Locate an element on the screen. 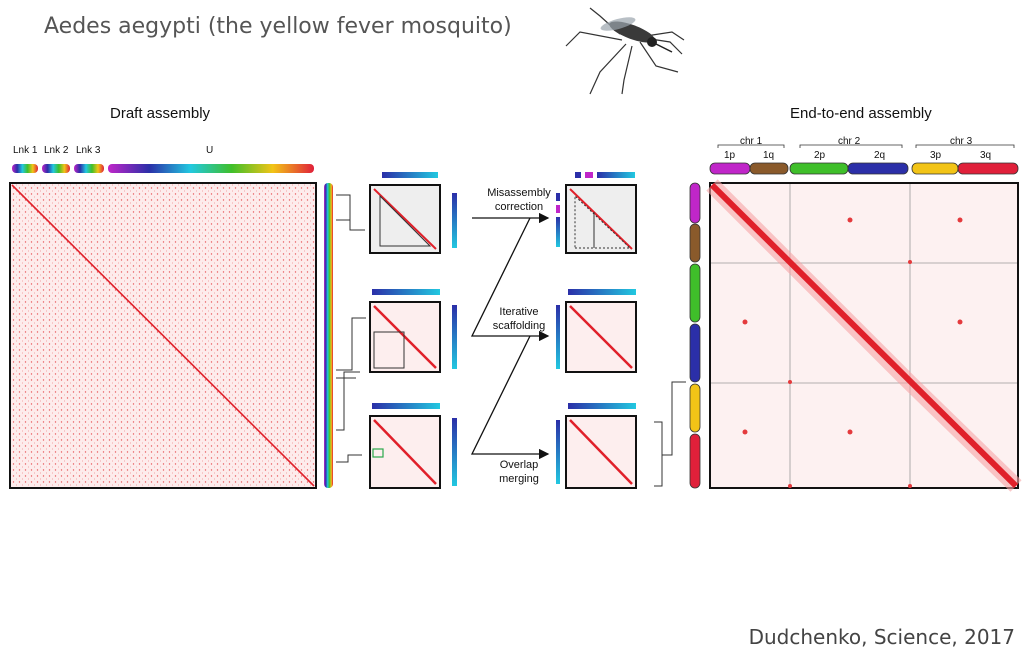  panel-scaffolding-before is located at coordinates (413, 331).